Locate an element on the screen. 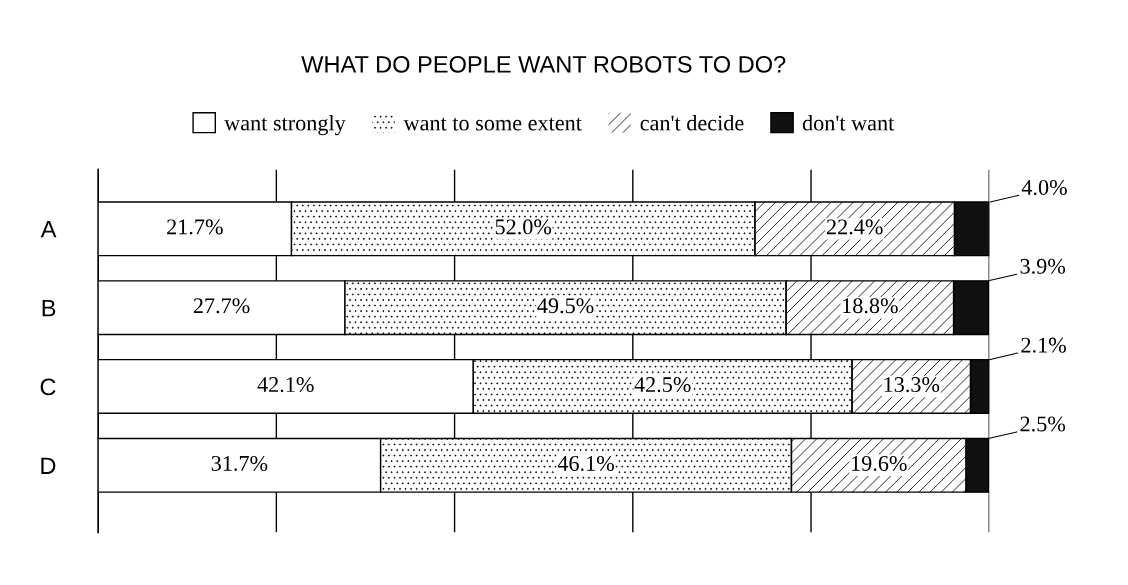 Image resolution: width=1128 pixels, height=585 pixels. data-label: 3.9% is located at coordinates (1043, 266).